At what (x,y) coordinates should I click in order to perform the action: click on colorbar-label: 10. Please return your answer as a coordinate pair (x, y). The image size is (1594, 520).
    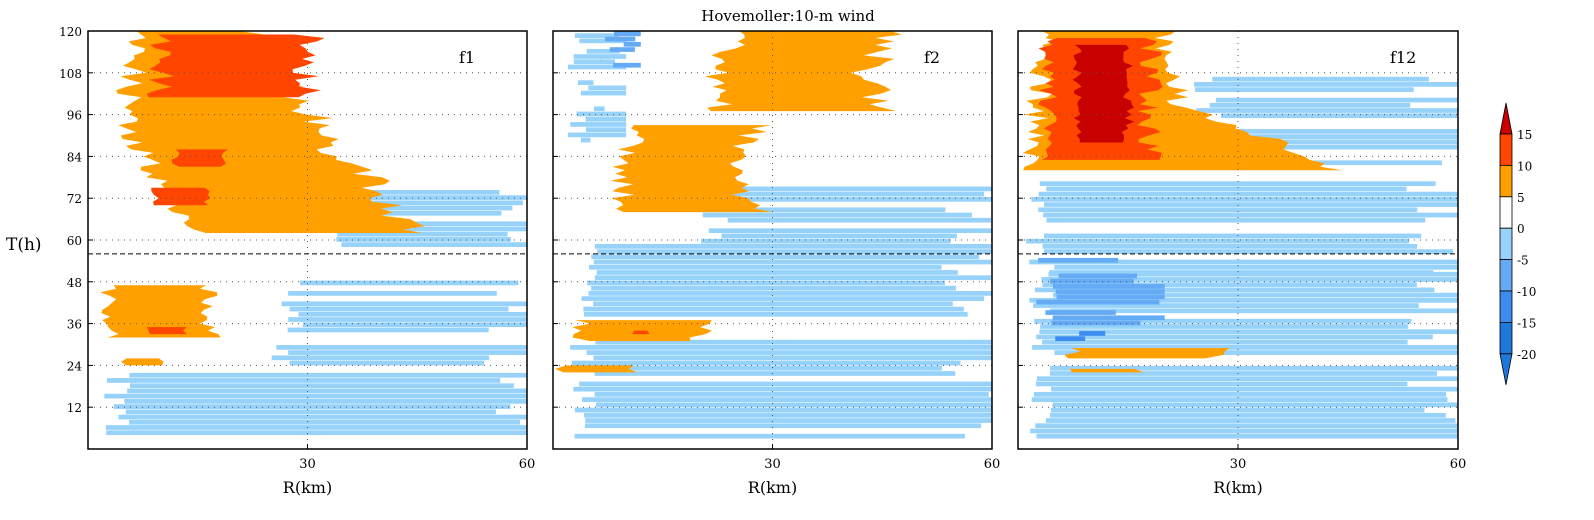
    Looking at the image, I should click on (1524, 166).